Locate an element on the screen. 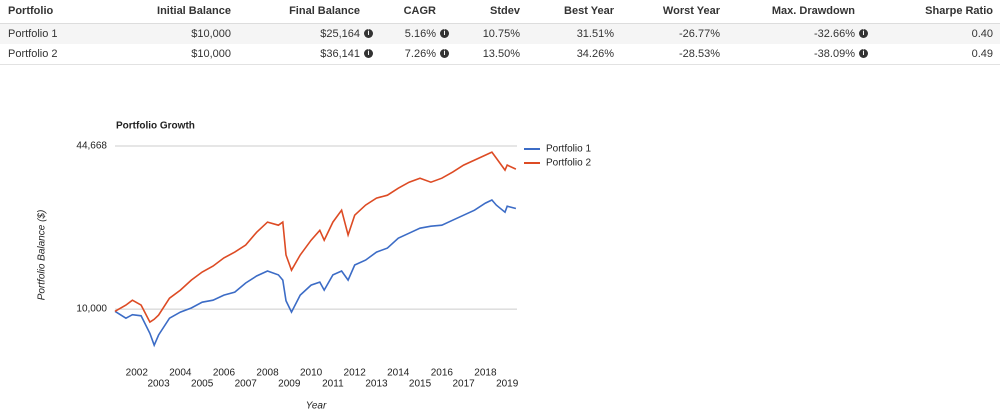 This screenshot has height=416, width=1000. header-cell: Portfolio is located at coordinates (31, 11).